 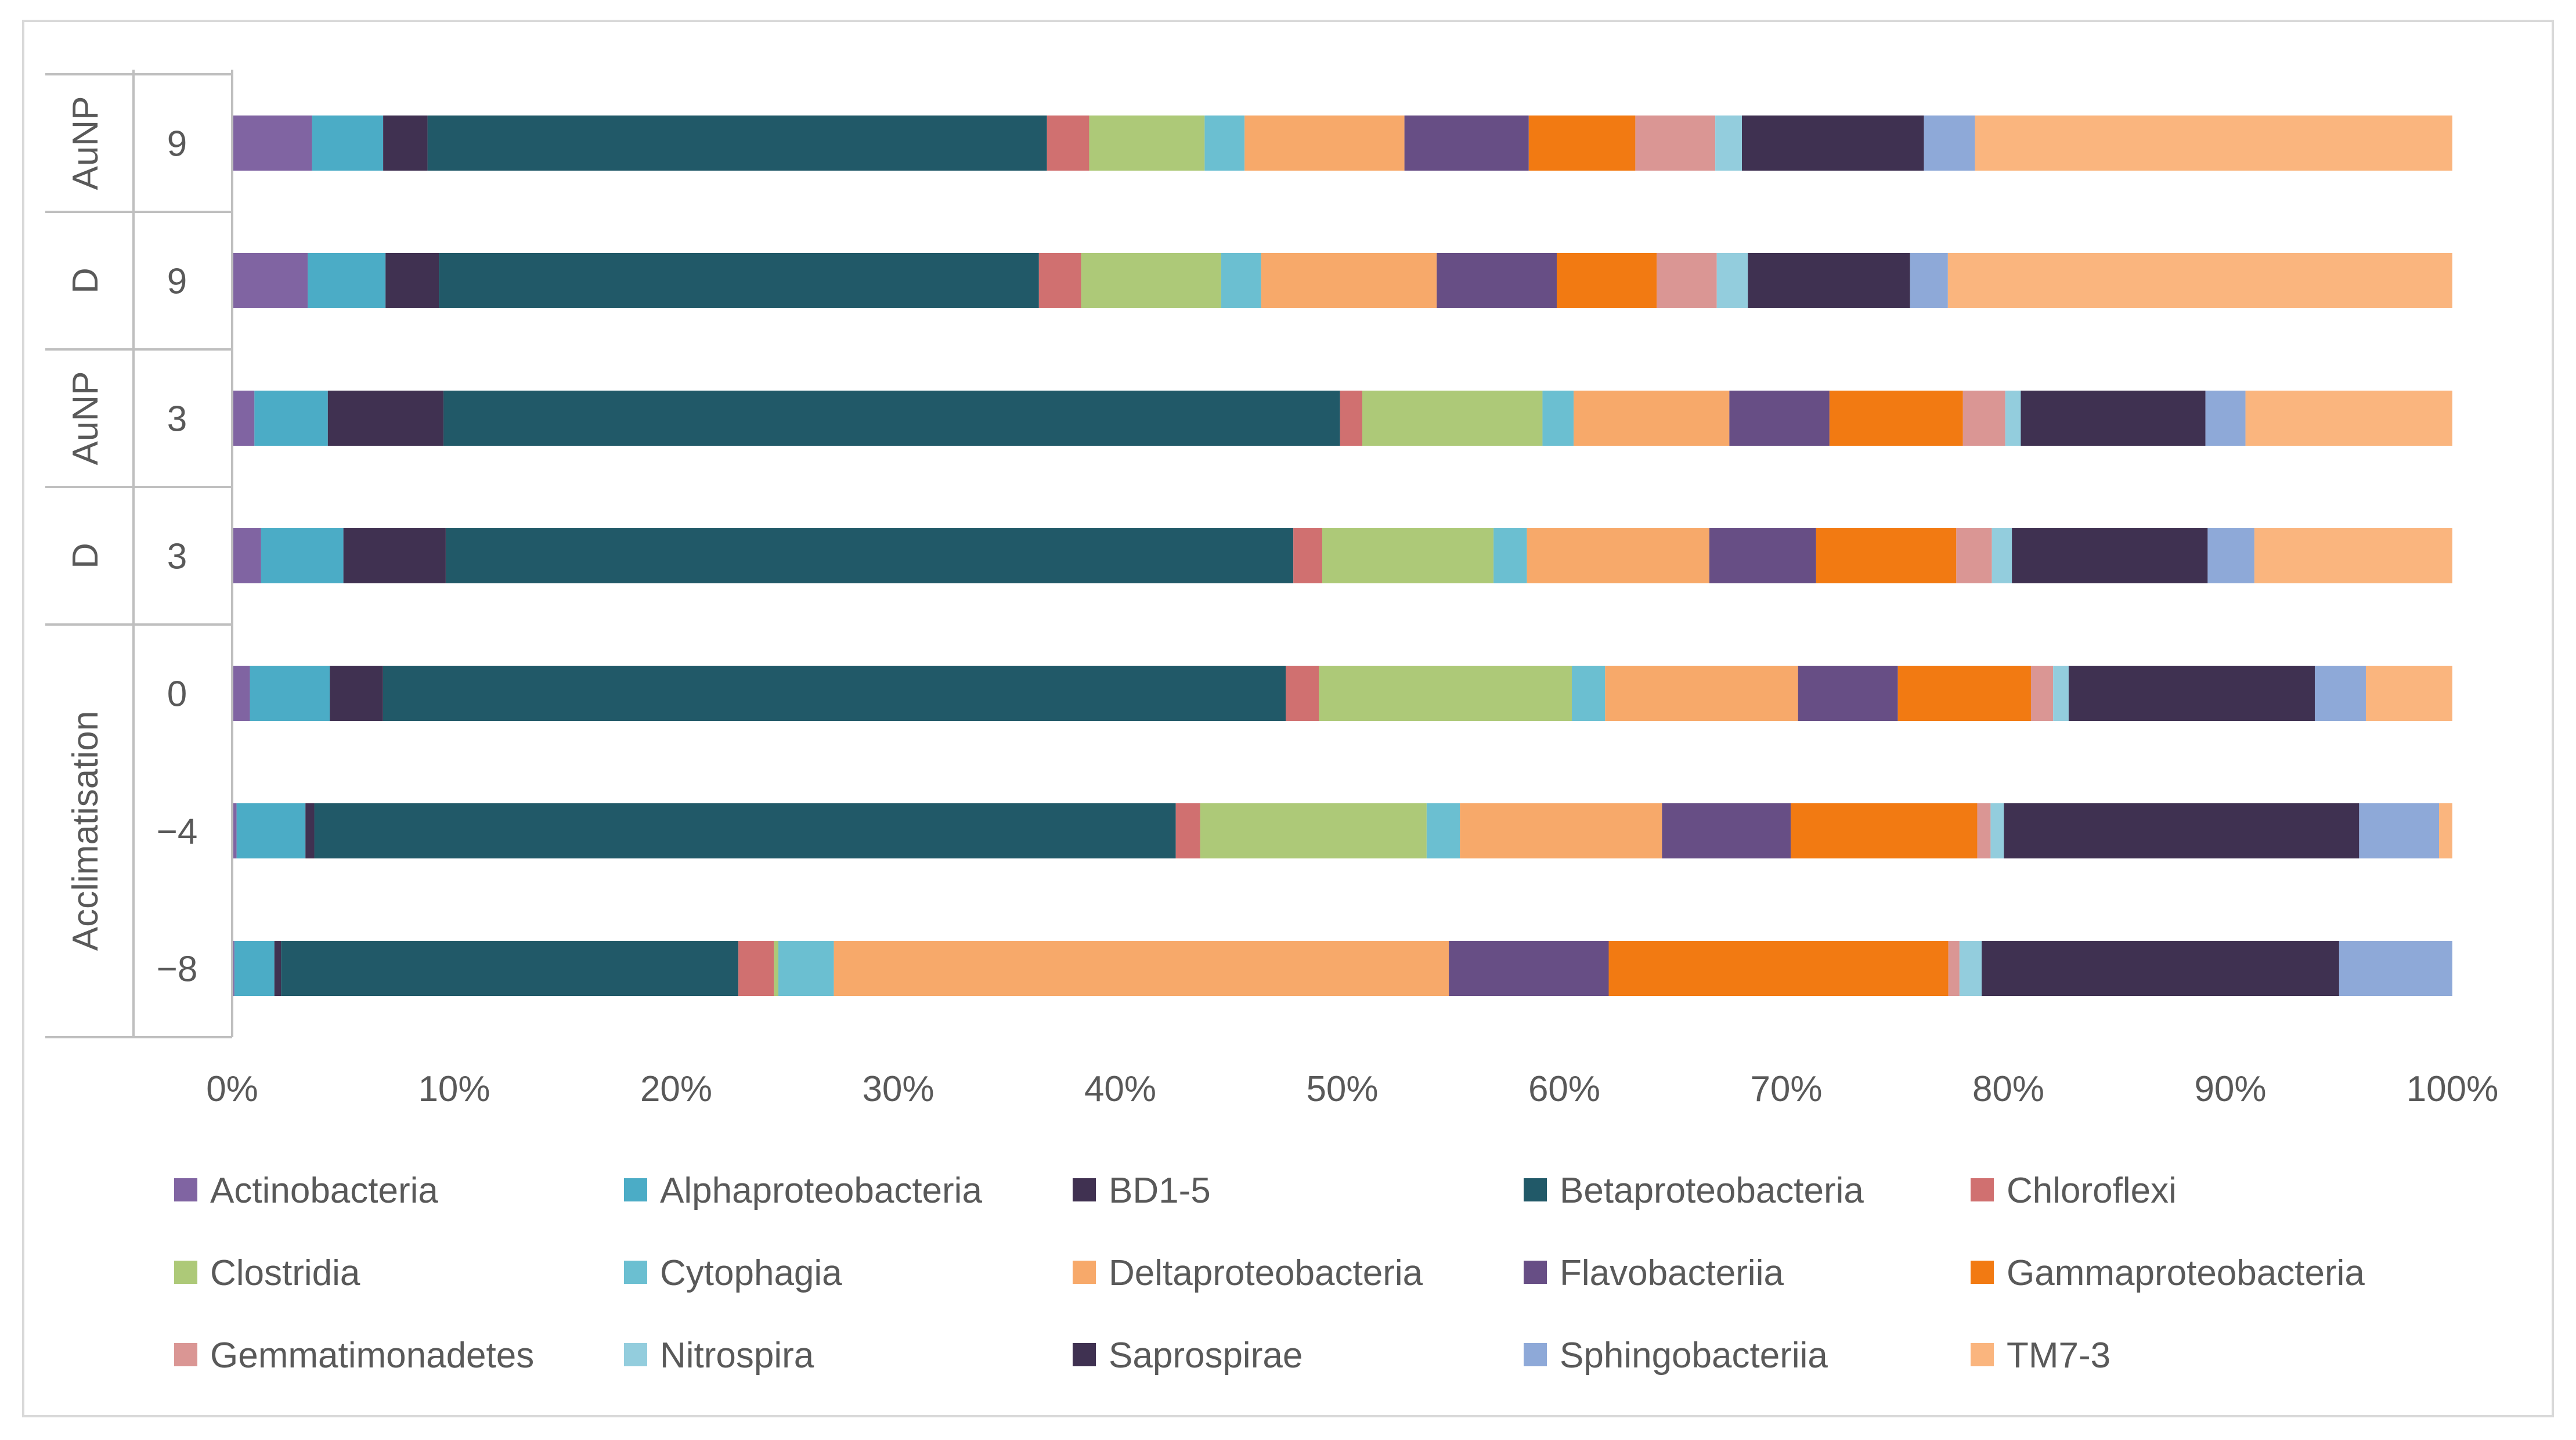 I want to click on legend-label: Actinobacteria, so click(x=324, y=1191).